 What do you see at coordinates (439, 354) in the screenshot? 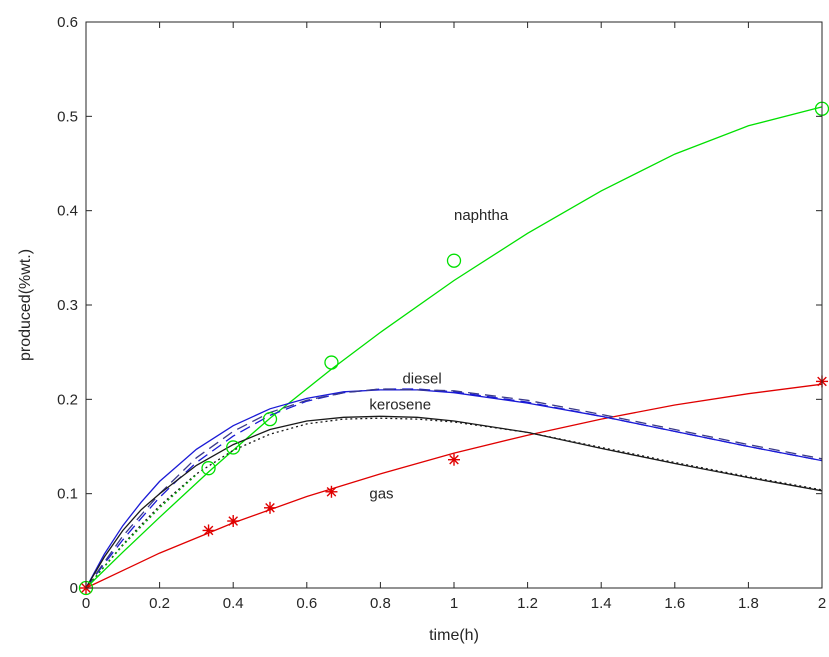
I see `annotation-layer: naphtha diesel kerosene gas` at bounding box center [439, 354].